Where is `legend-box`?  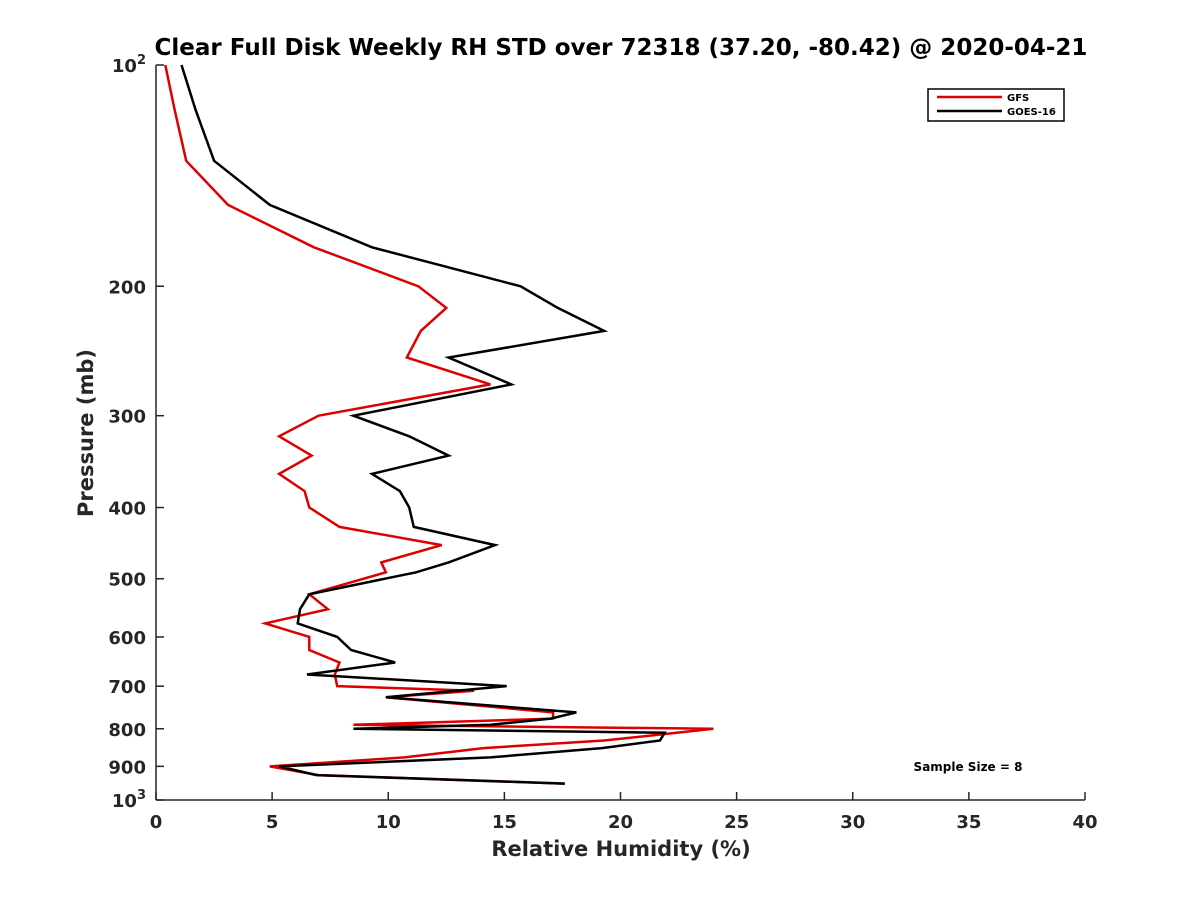
legend-box is located at coordinates (996, 105).